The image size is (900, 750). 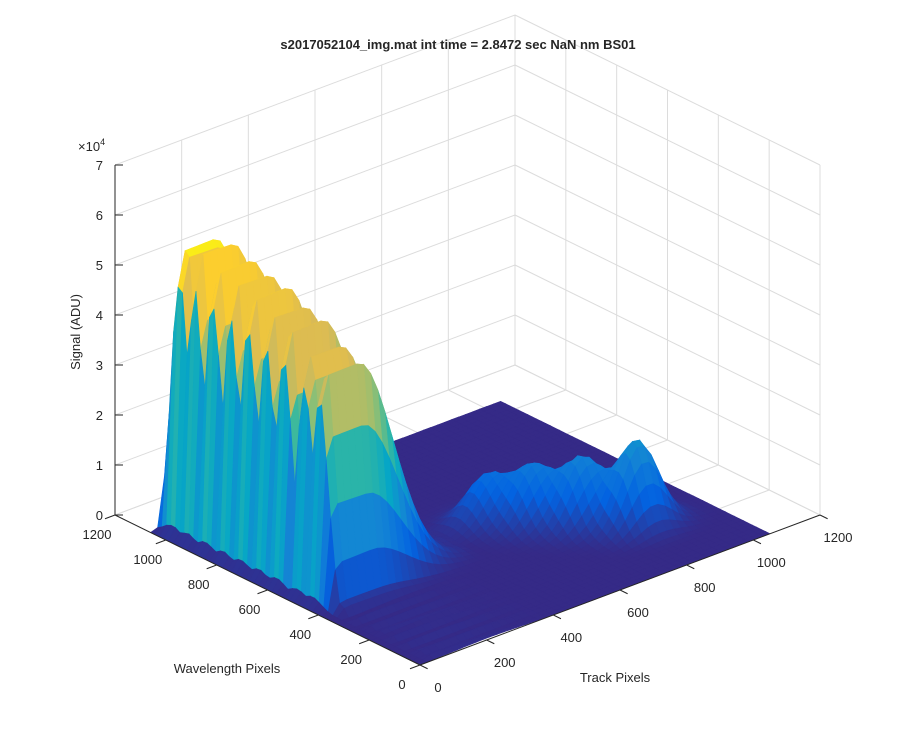 What do you see at coordinates (571, 637) in the screenshot?
I see `x-tick-label: 400` at bounding box center [571, 637].